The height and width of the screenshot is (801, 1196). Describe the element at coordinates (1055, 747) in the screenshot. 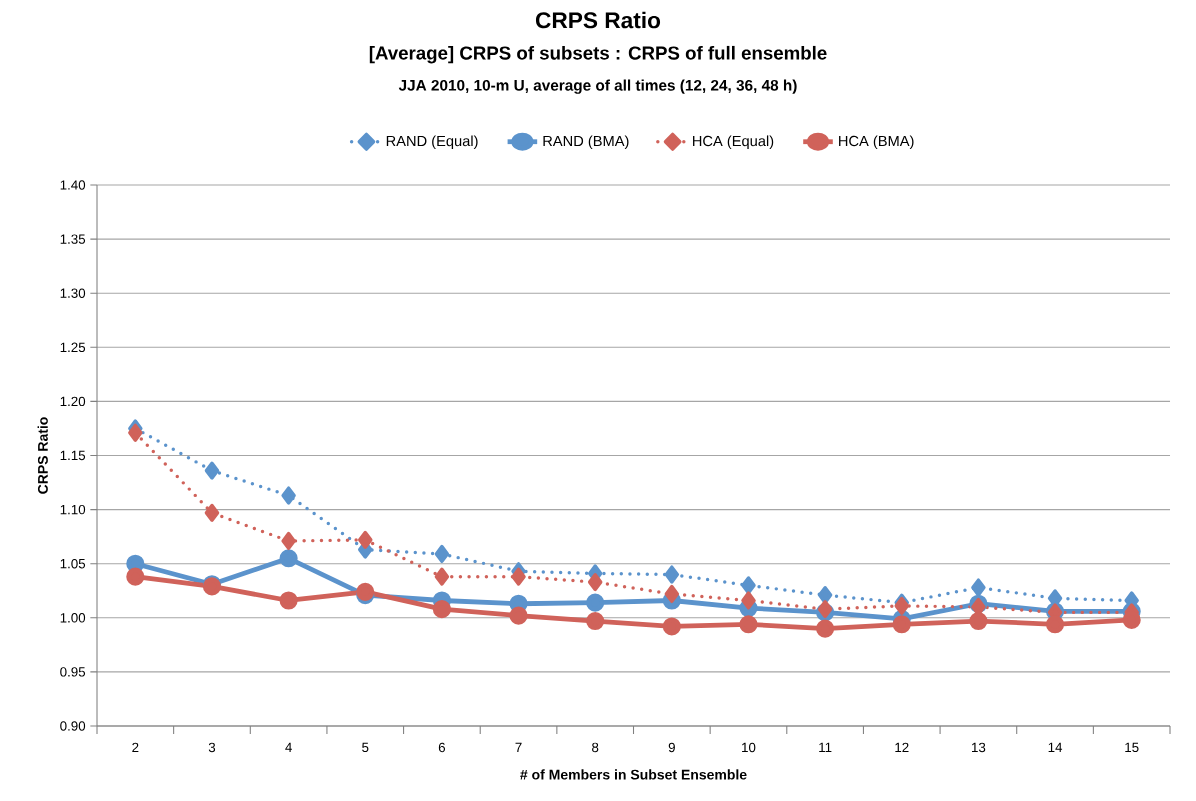

I see `x-tick-label: 14` at that location.